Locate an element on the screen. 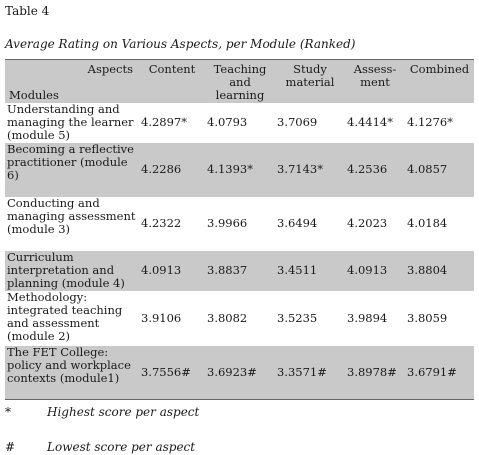  value-cell: 3.9966 is located at coordinates (240, 223).